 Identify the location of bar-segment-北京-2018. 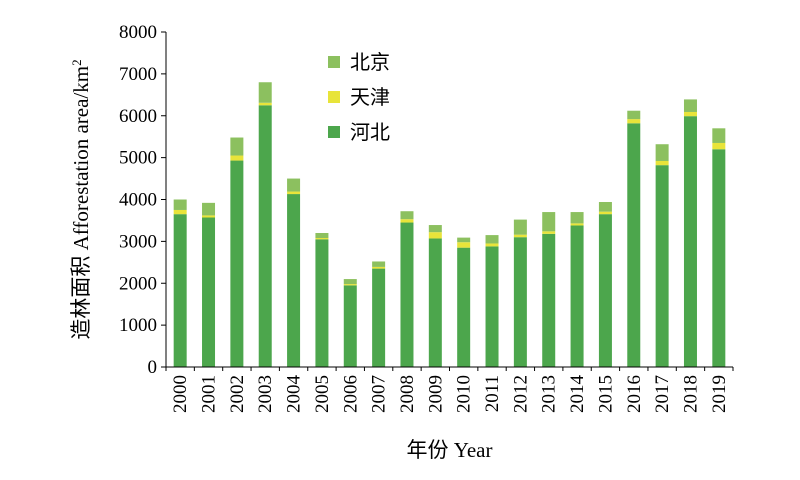
(690, 105).